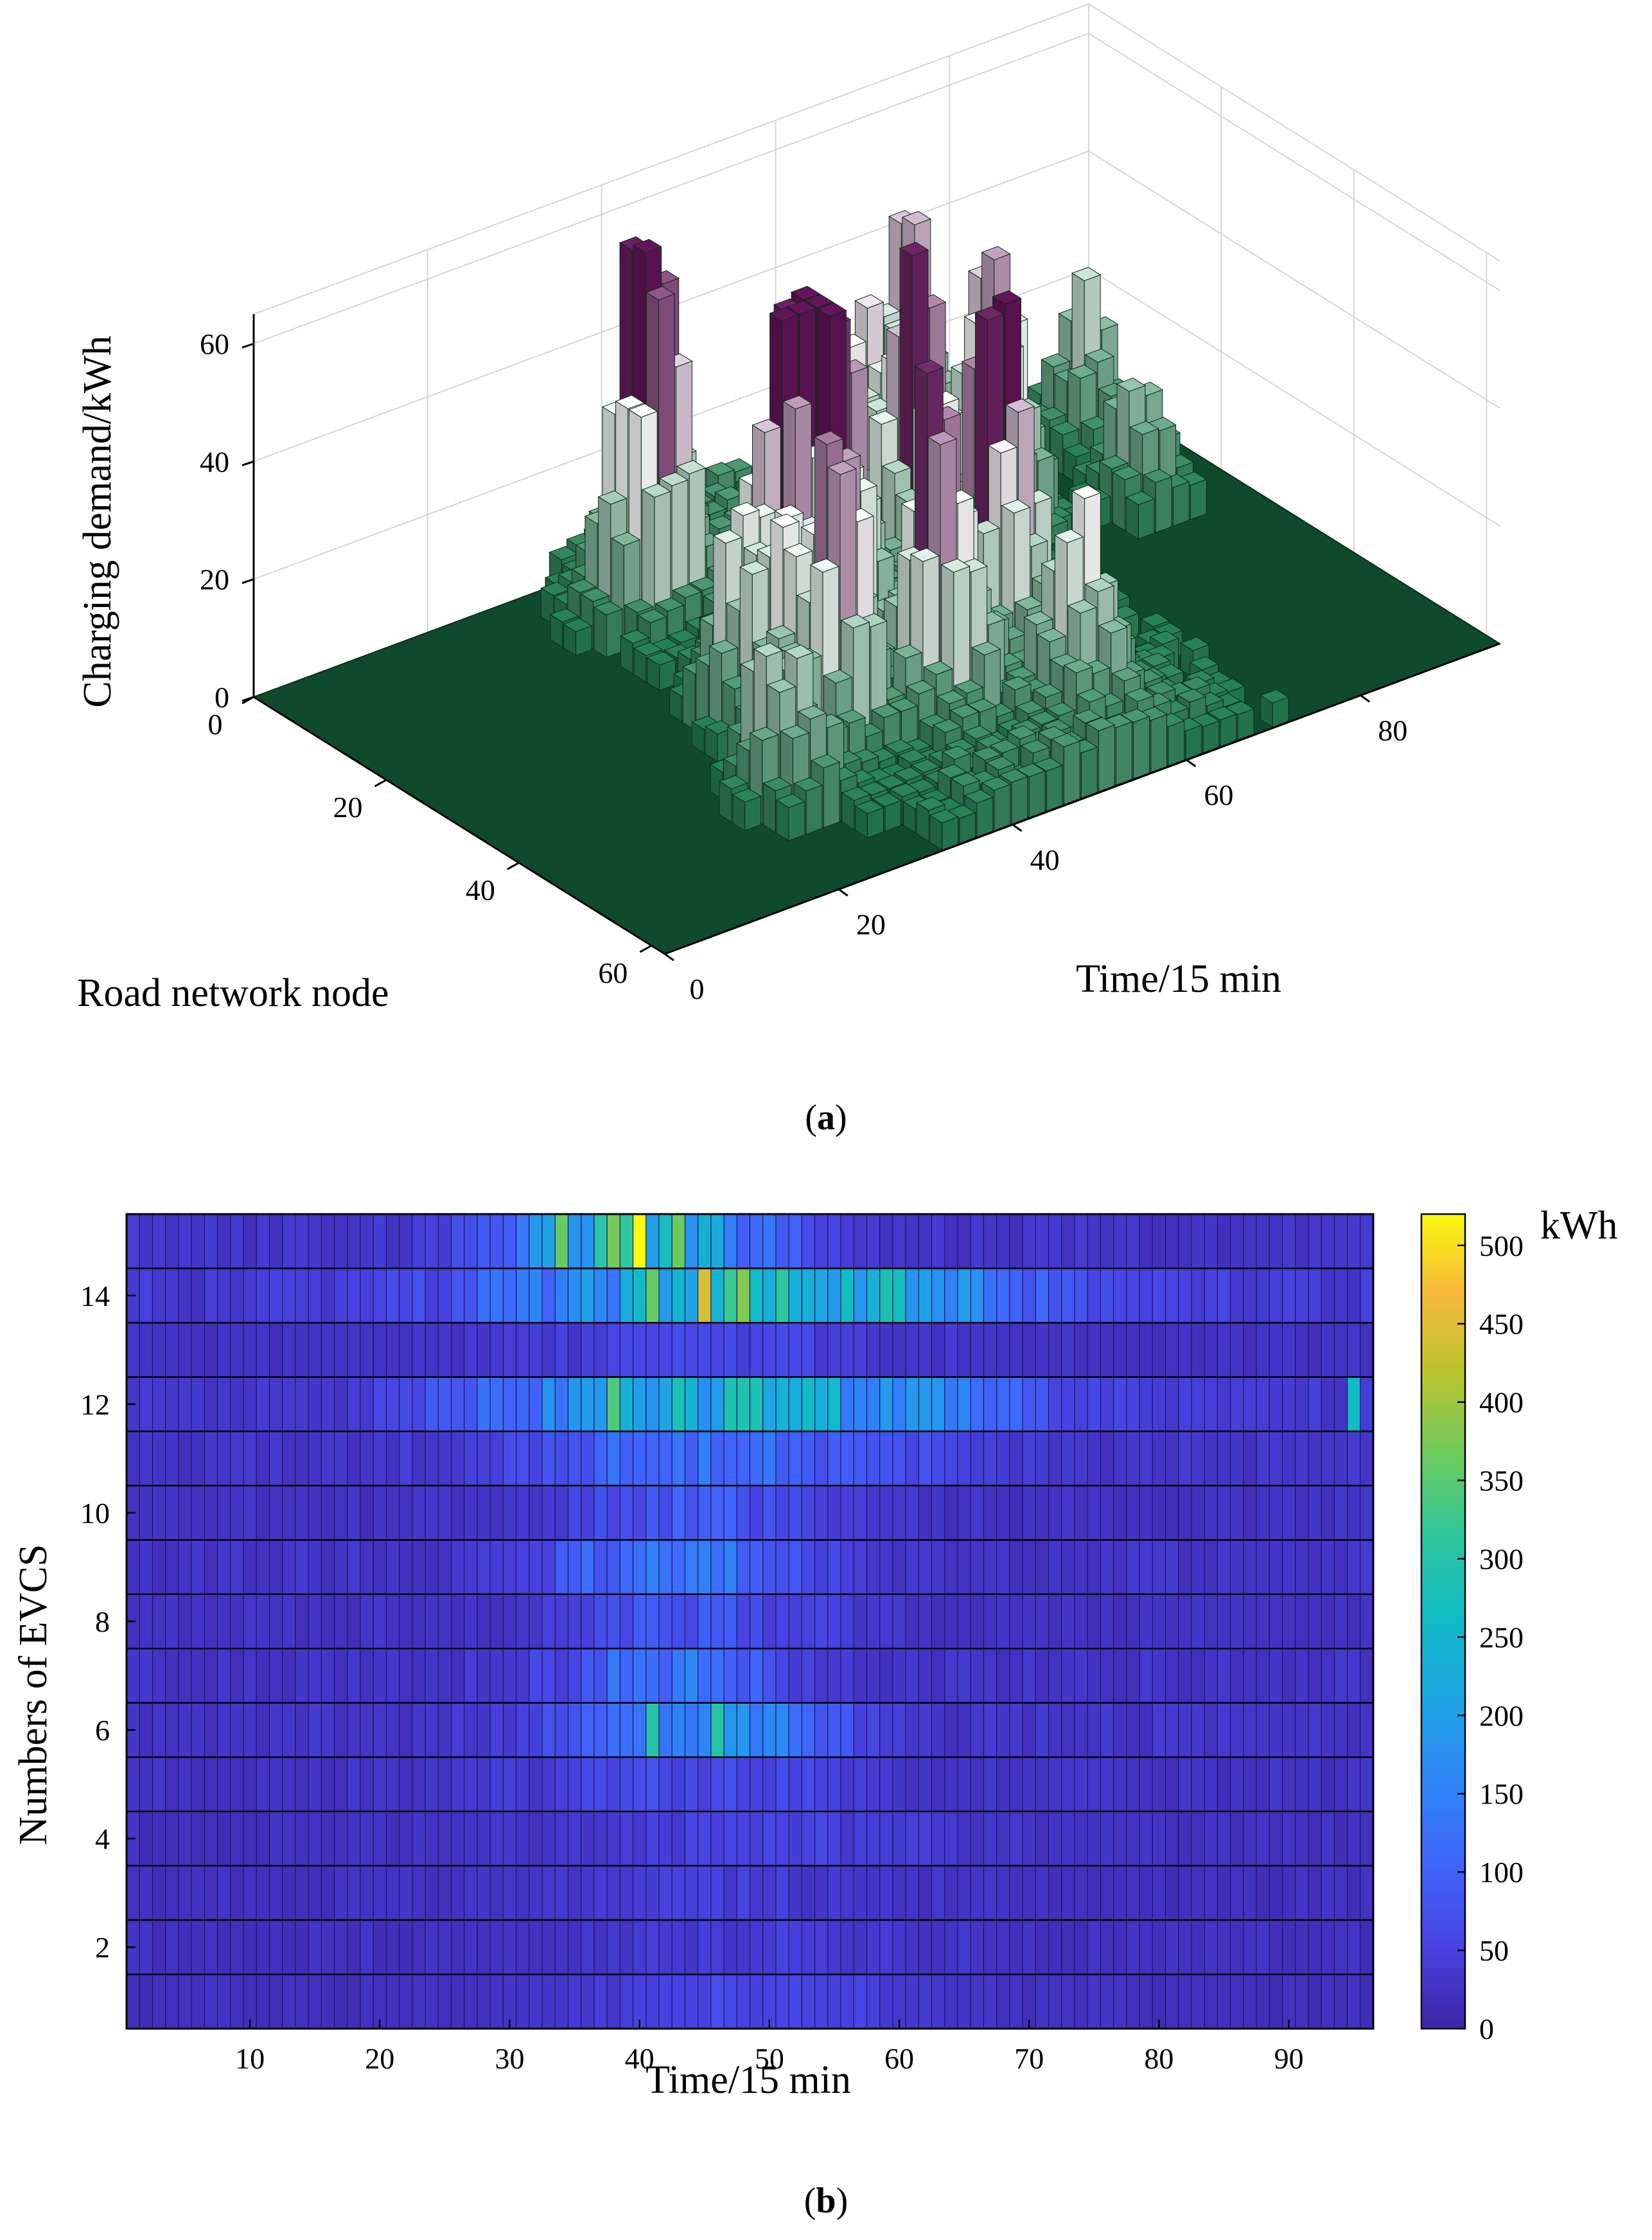 The width and height of the screenshot is (1652, 2240). What do you see at coordinates (95, 1513) in the screenshot?
I see `y-tick-label: 10` at bounding box center [95, 1513].